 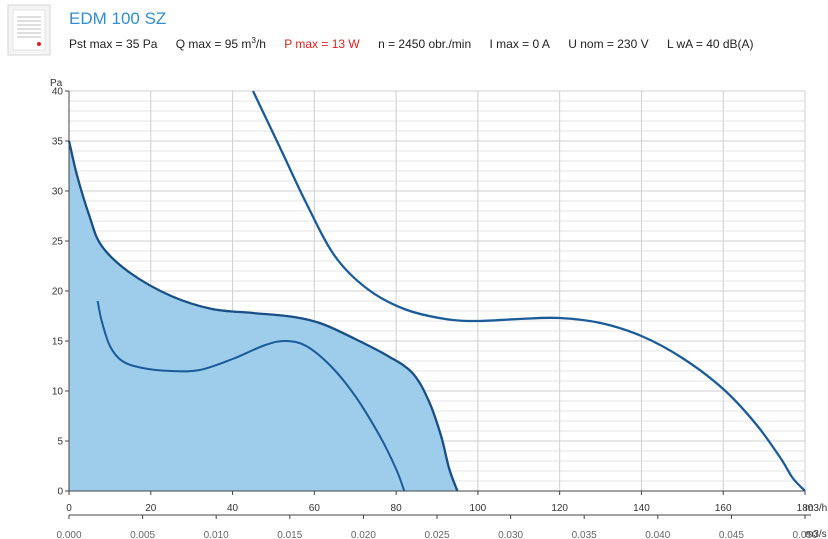 I want to click on x-tick-label: 20, so click(x=151, y=508).